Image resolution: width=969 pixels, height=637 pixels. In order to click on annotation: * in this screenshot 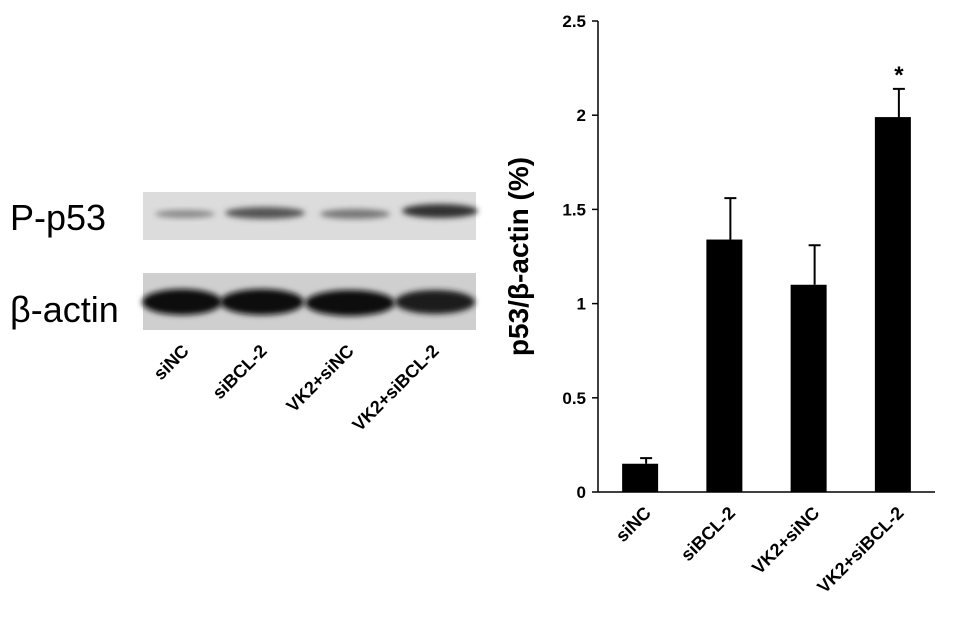, I will do `click(899, 75)`.